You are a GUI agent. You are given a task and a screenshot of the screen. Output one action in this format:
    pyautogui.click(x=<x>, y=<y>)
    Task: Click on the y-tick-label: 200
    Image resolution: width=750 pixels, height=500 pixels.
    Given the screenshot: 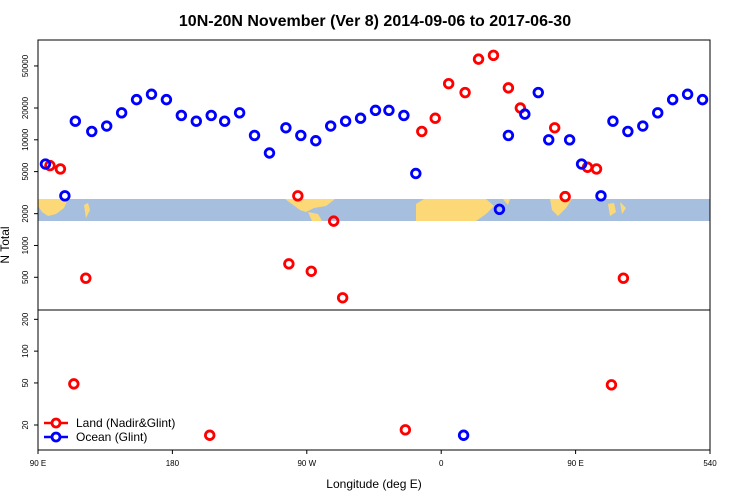 What is the action you would take?
    pyautogui.click(x=25, y=319)
    